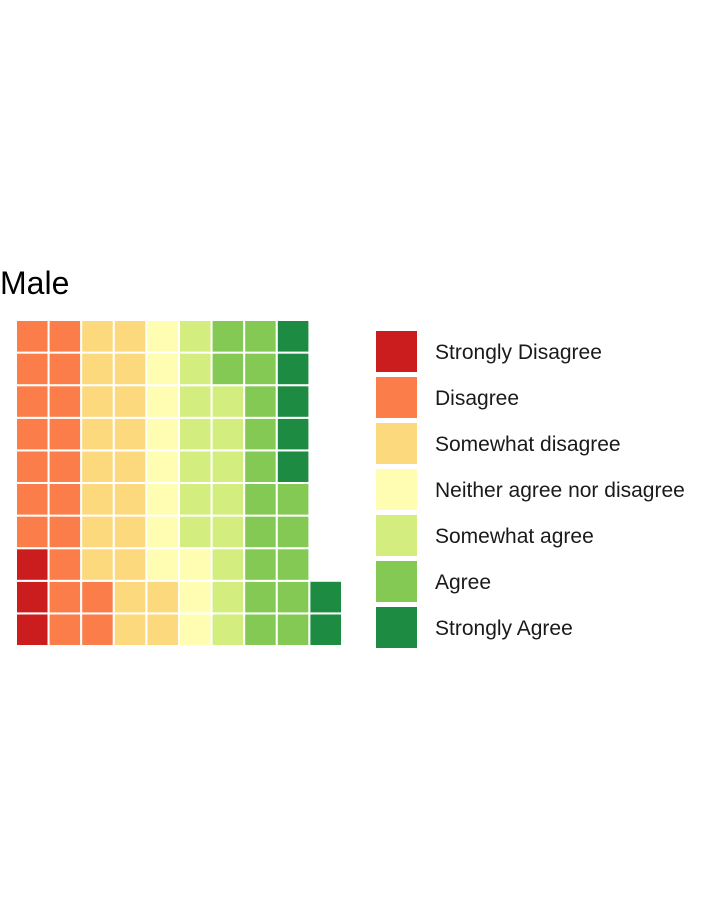 This screenshot has width=720, height=921. Describe the element at coordinates (504, 628) in the screenshot. I see `legend-label: Strongly Agree` at that location.